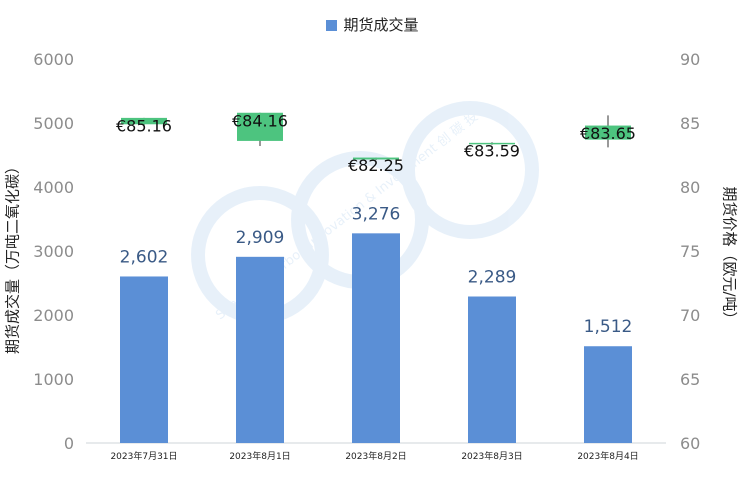 This screenshot has height=477, width=745. I want to click on right-tick-label: 75, so click(690, 251).